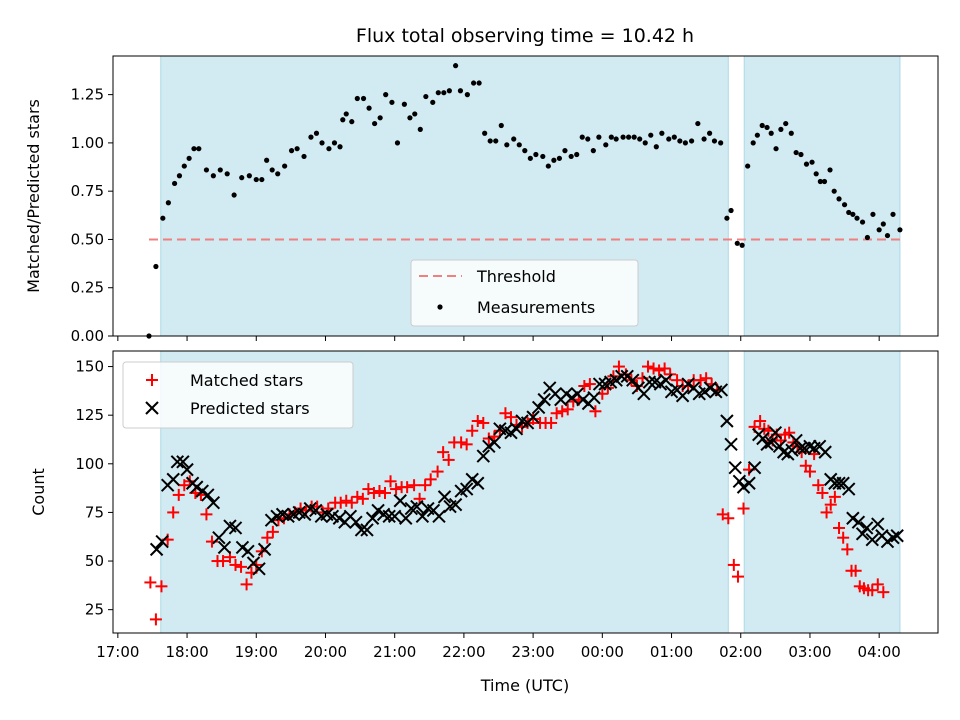 The width and height of the screenshot is (960, 720). I want to click on bottom-y-tick-label: 75, so click(94, 512).